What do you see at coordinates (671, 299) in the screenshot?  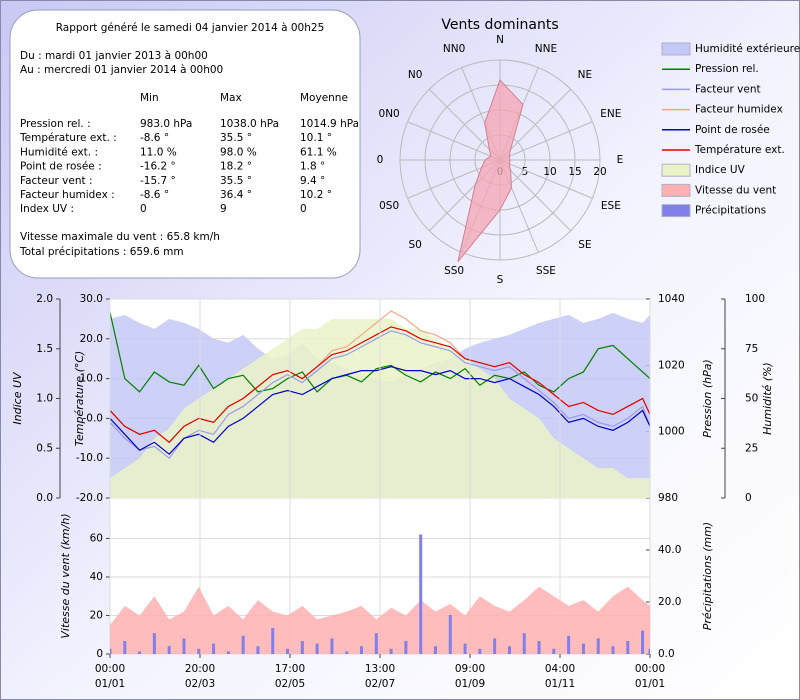 I see `y-tick-label: 1040` at bounding box center [671, 299].